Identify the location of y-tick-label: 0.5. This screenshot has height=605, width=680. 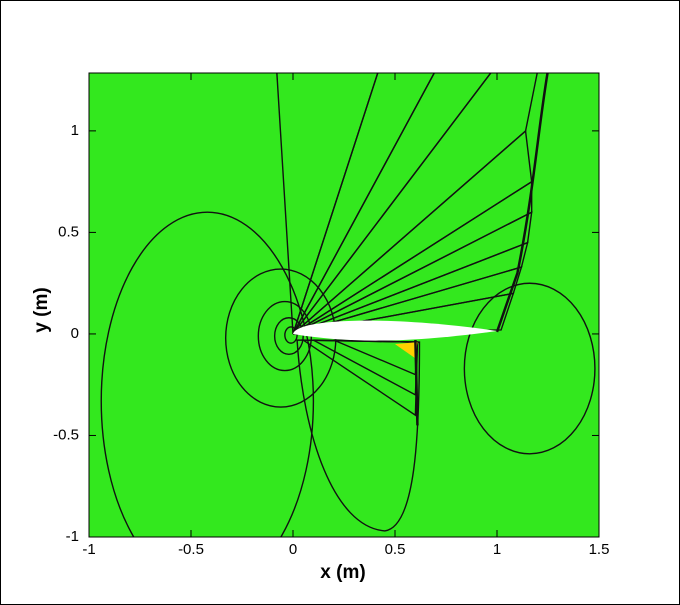
(68, 231).